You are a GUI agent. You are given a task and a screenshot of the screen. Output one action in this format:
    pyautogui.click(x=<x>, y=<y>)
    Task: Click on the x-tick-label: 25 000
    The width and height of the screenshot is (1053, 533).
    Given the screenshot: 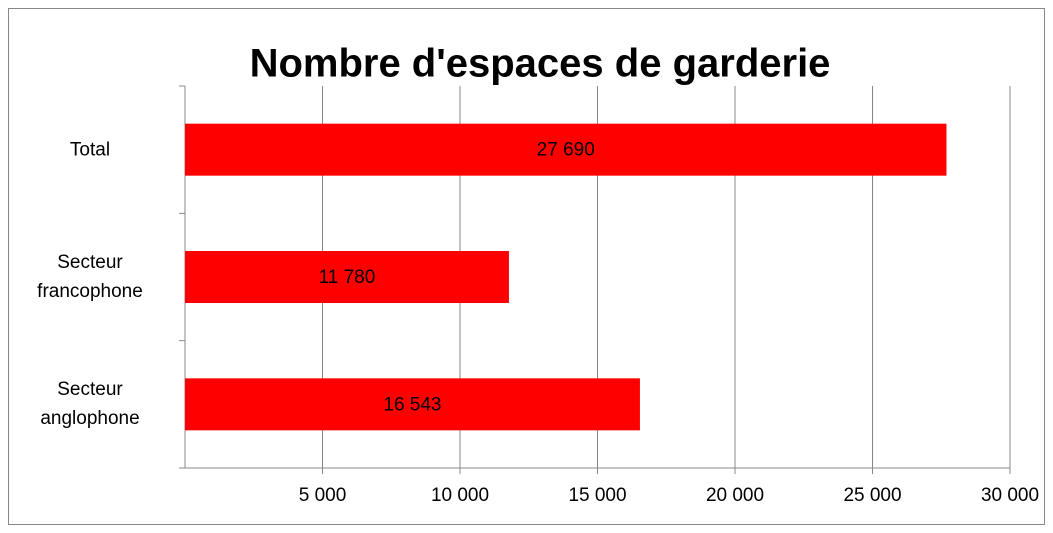 What is the action you would take?
    pyautogui.click(x=872, y=495)
    